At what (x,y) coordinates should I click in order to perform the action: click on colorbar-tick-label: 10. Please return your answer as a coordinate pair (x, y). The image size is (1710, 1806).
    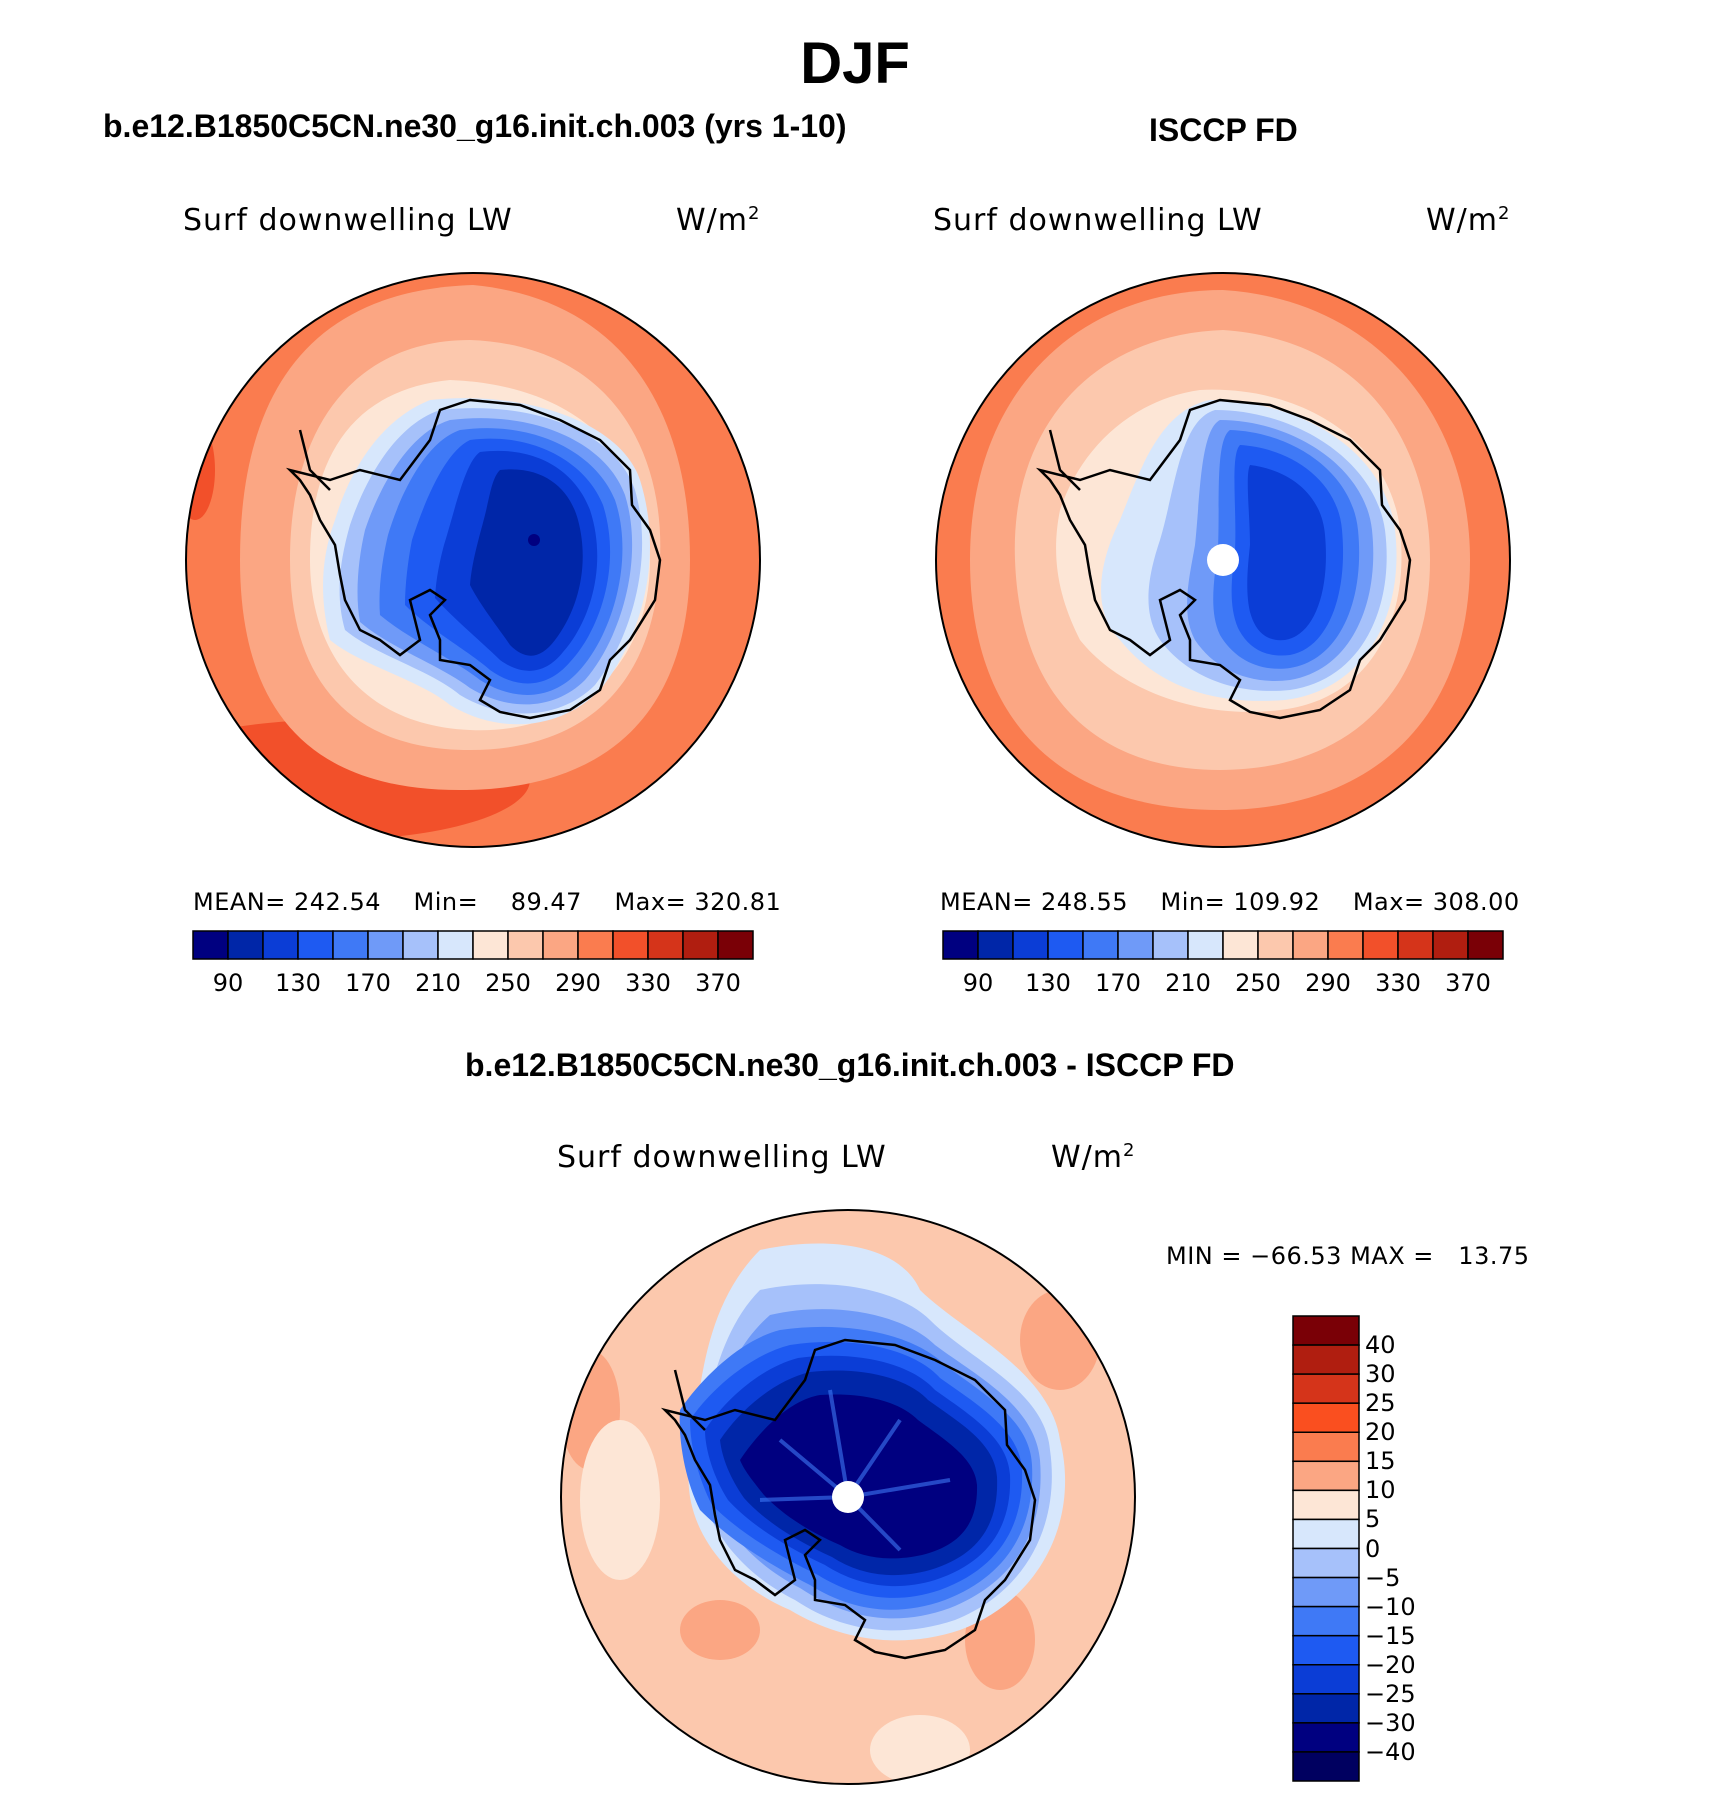
    Looking at the image, I should click on (1380, 1490).